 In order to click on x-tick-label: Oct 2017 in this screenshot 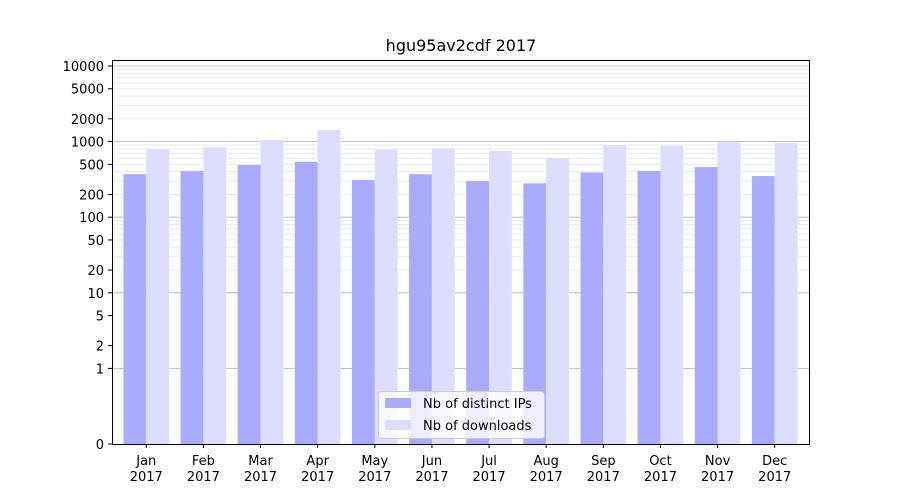, I will do `click(660, 469)`.